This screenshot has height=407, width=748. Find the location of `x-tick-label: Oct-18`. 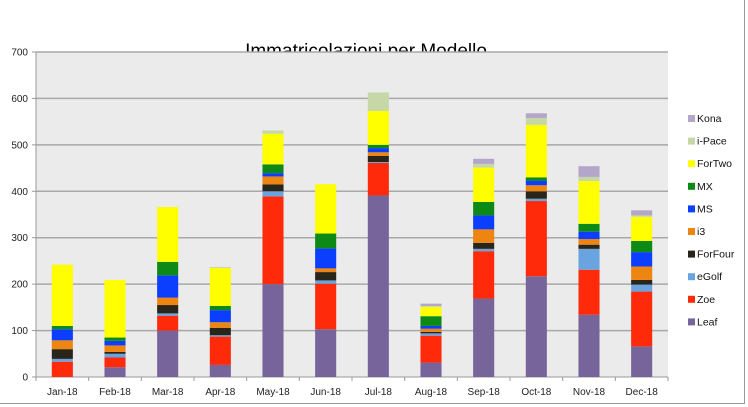

x-tick-label: Oct-18 is located at coordinates (536, 392).